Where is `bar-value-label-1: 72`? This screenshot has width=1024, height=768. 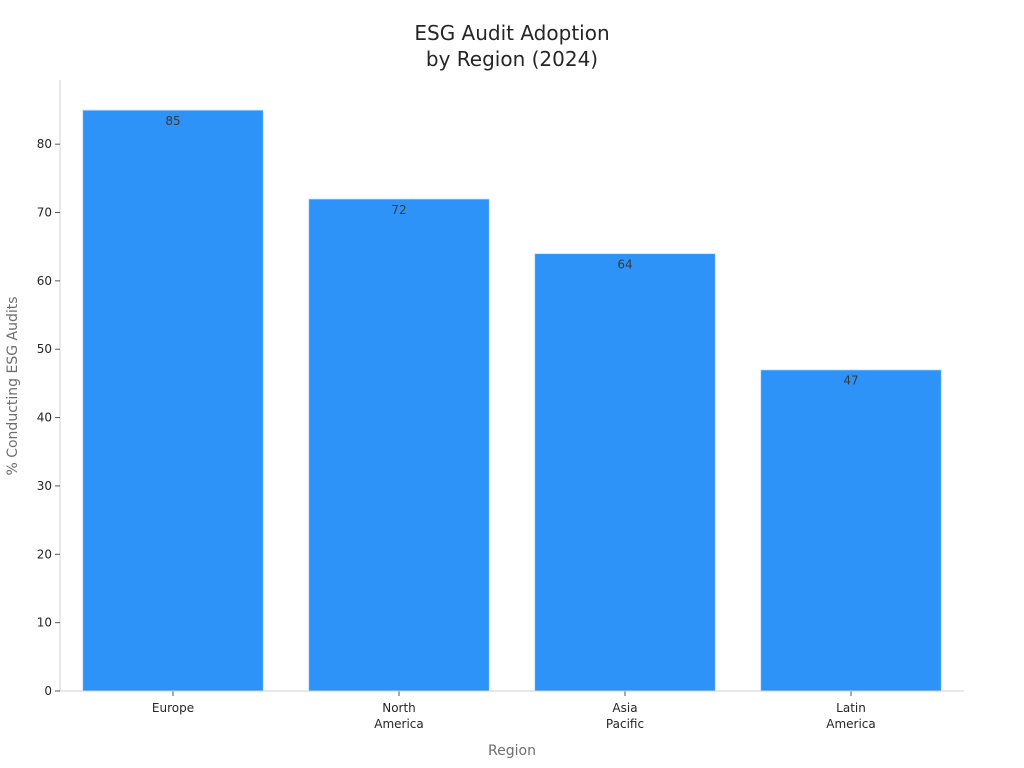 bar-value-label-1: 72 is located at coordinates (398, 210).